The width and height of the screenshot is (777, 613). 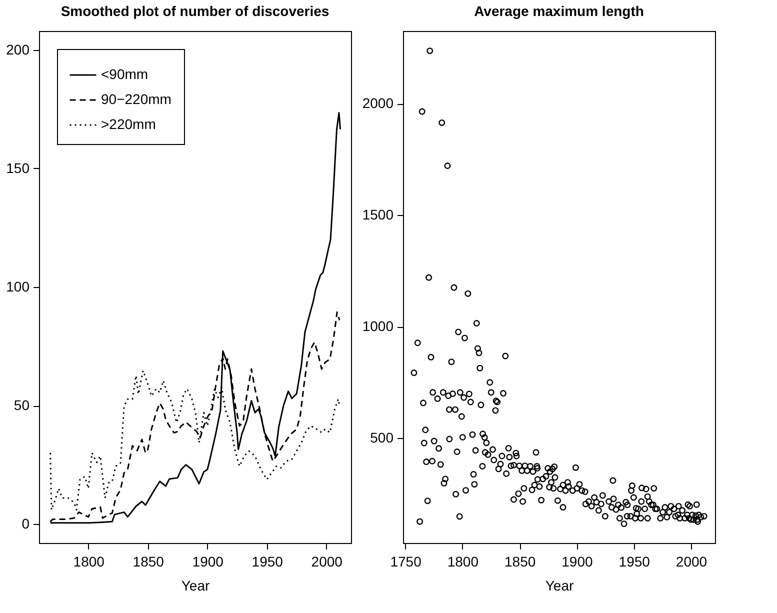 I want to click on y-tick-label: 200, so click(x=18, y=49).